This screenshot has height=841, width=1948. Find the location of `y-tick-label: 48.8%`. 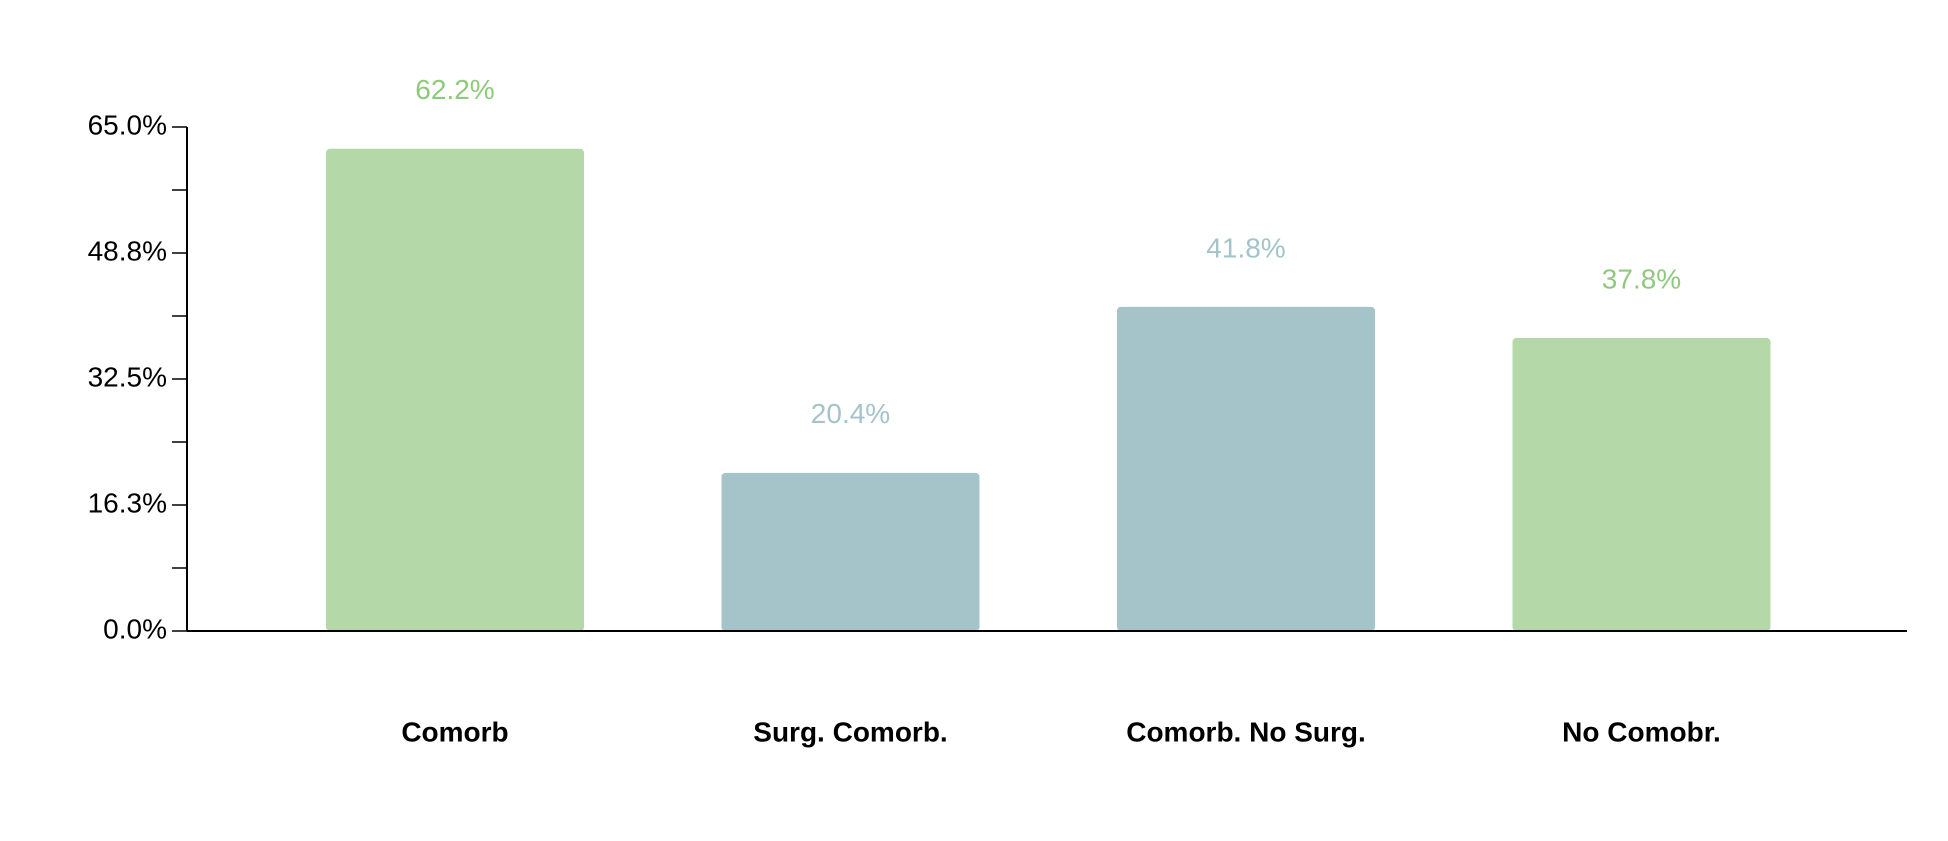

y-tick-label: 48.8% is located at coordinates (127, 250).